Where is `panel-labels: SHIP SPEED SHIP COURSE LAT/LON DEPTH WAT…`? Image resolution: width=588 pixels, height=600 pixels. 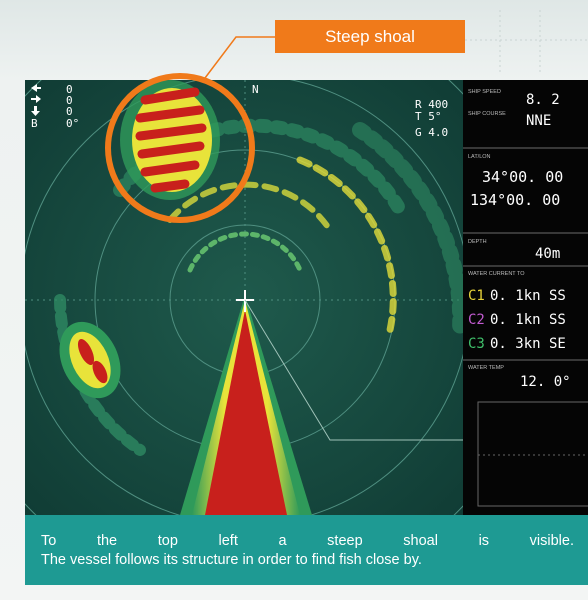 panel-labels: SHIP SPEED SHIP COURSE LAT/LON DEPTH WAT… is located at coordinates (496, 230).